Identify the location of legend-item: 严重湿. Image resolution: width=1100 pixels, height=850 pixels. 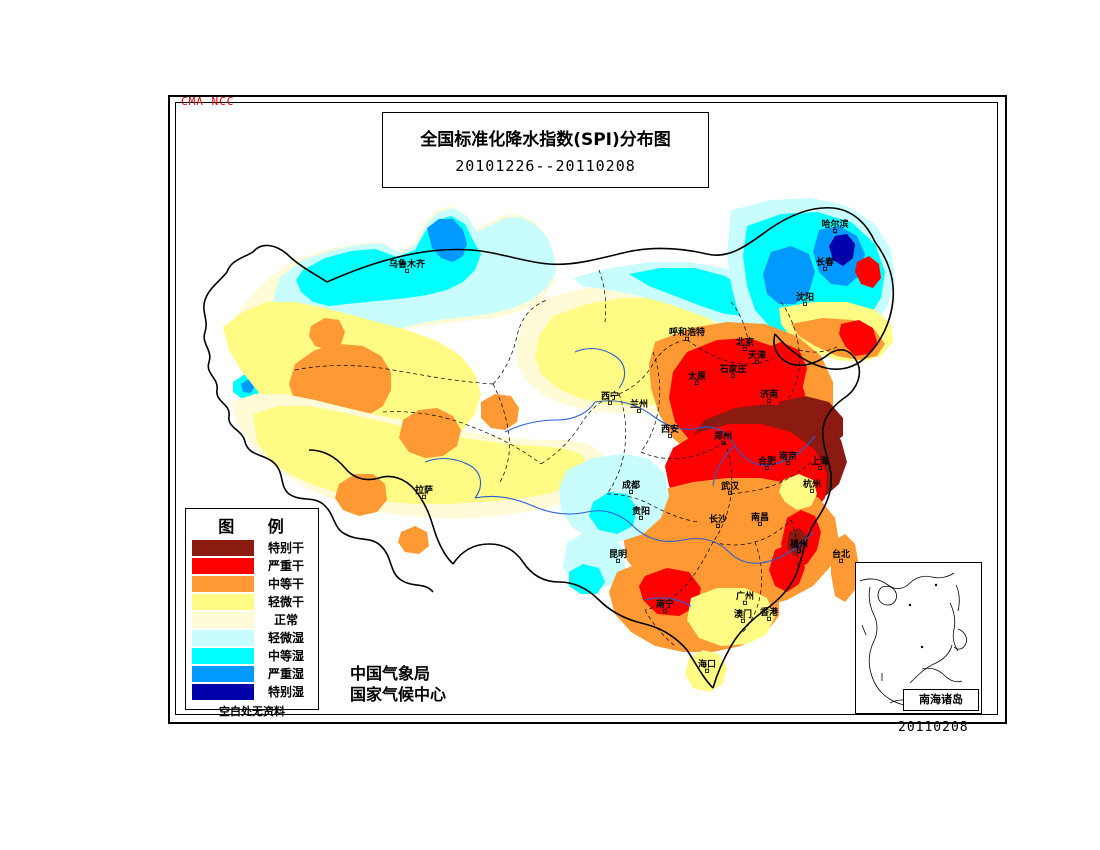
(252, 674).